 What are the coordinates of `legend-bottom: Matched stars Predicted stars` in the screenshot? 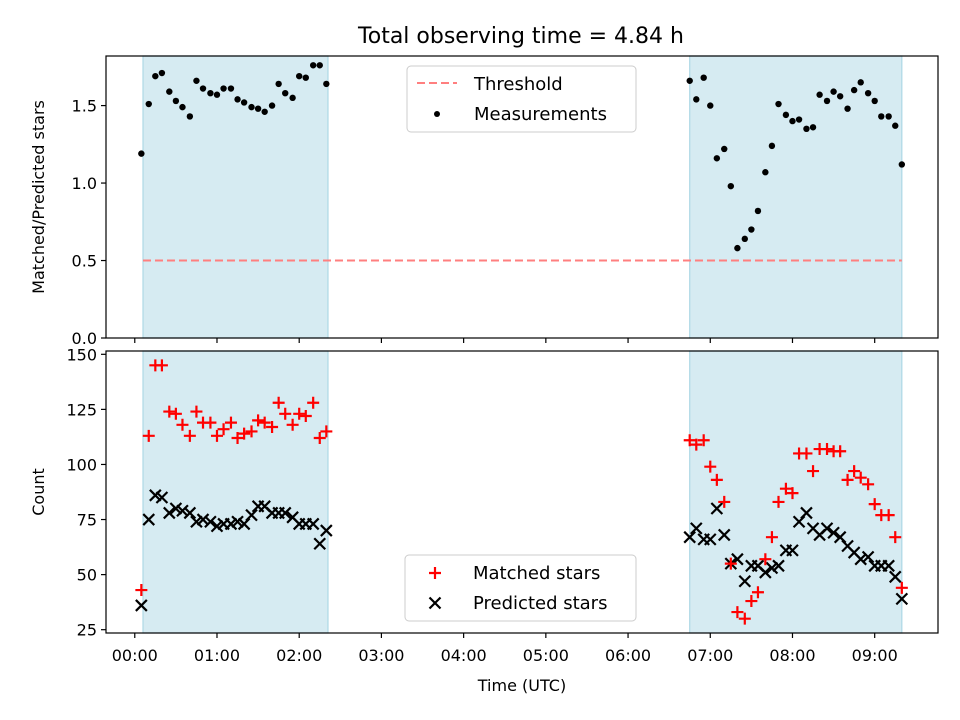 It's located at (520, 588).